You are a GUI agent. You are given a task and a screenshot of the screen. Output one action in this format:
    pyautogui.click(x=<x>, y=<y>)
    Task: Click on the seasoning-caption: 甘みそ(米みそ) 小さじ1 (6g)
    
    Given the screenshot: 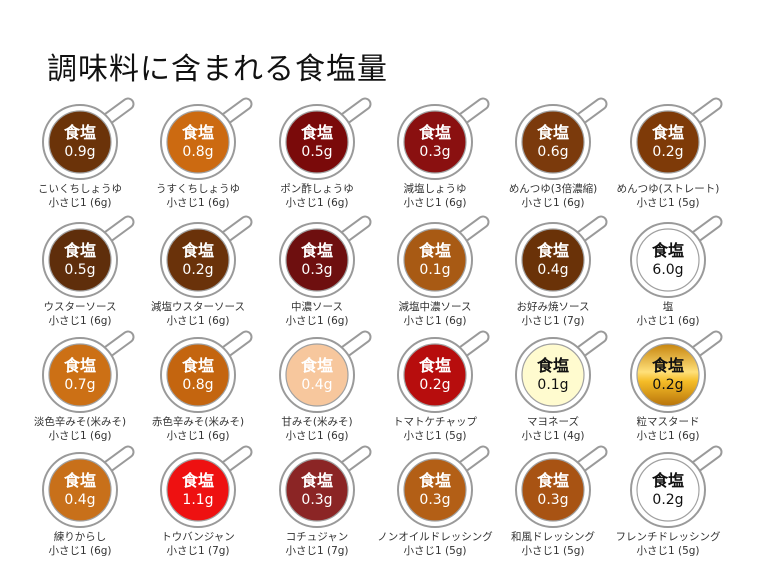 What is the action you would take?
    pyautogui.click(x=317, y=429)
    